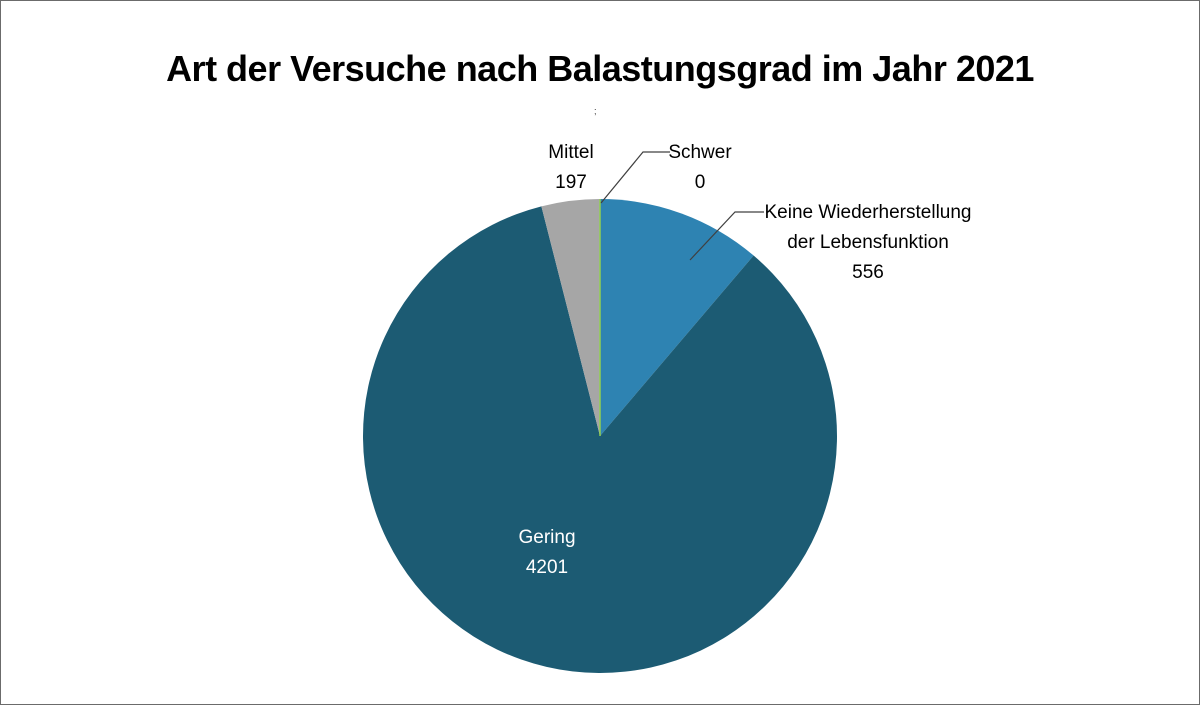 This screenshot has width=1200, height=705. Describe the element at coordinates (570, 152) in the screenshot. I see `slice-label-mittel: Mittel` at that location.